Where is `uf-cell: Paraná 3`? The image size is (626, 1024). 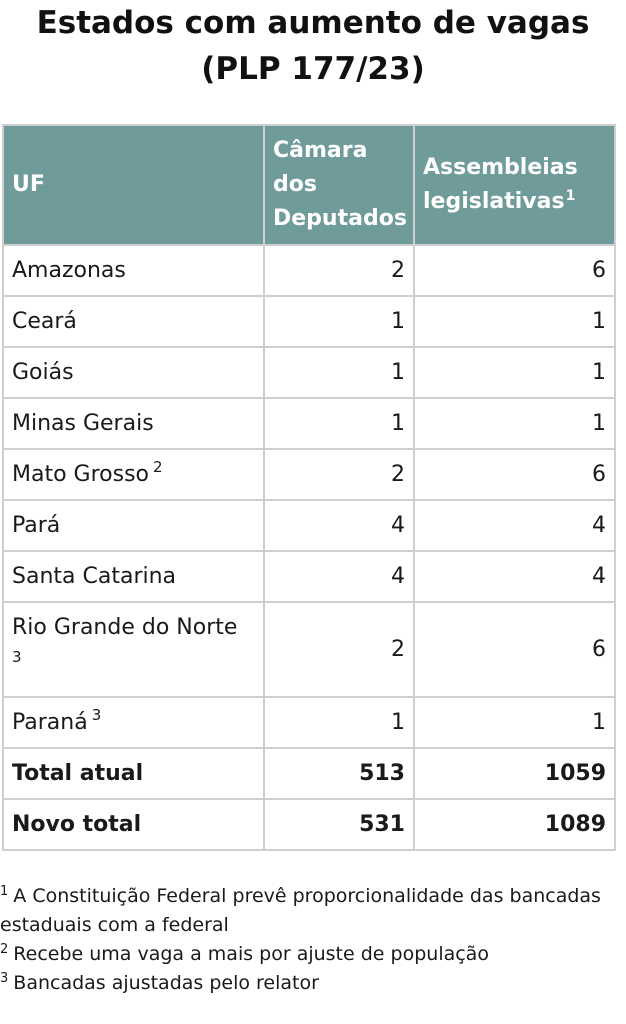 uf-cell: Paraná 3 is located at coordinates (133, 722).